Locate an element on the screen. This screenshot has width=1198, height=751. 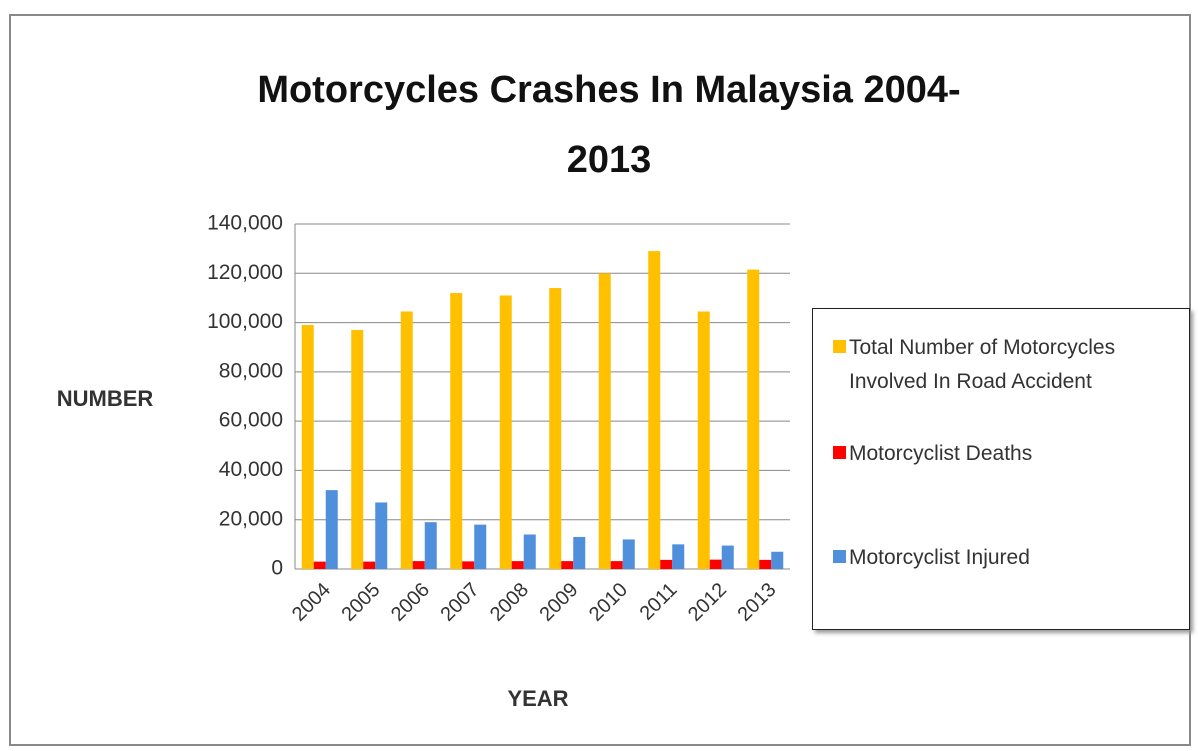
x-tick-label: 2008 is located at coordinates (509, 602).